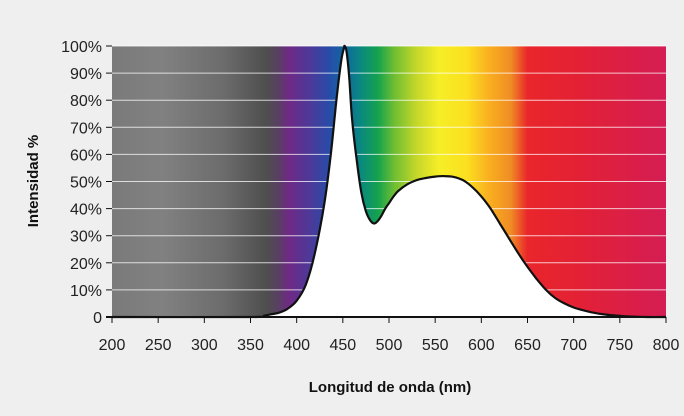  I want to click on x-tick-label: 700, so click(573, 345).